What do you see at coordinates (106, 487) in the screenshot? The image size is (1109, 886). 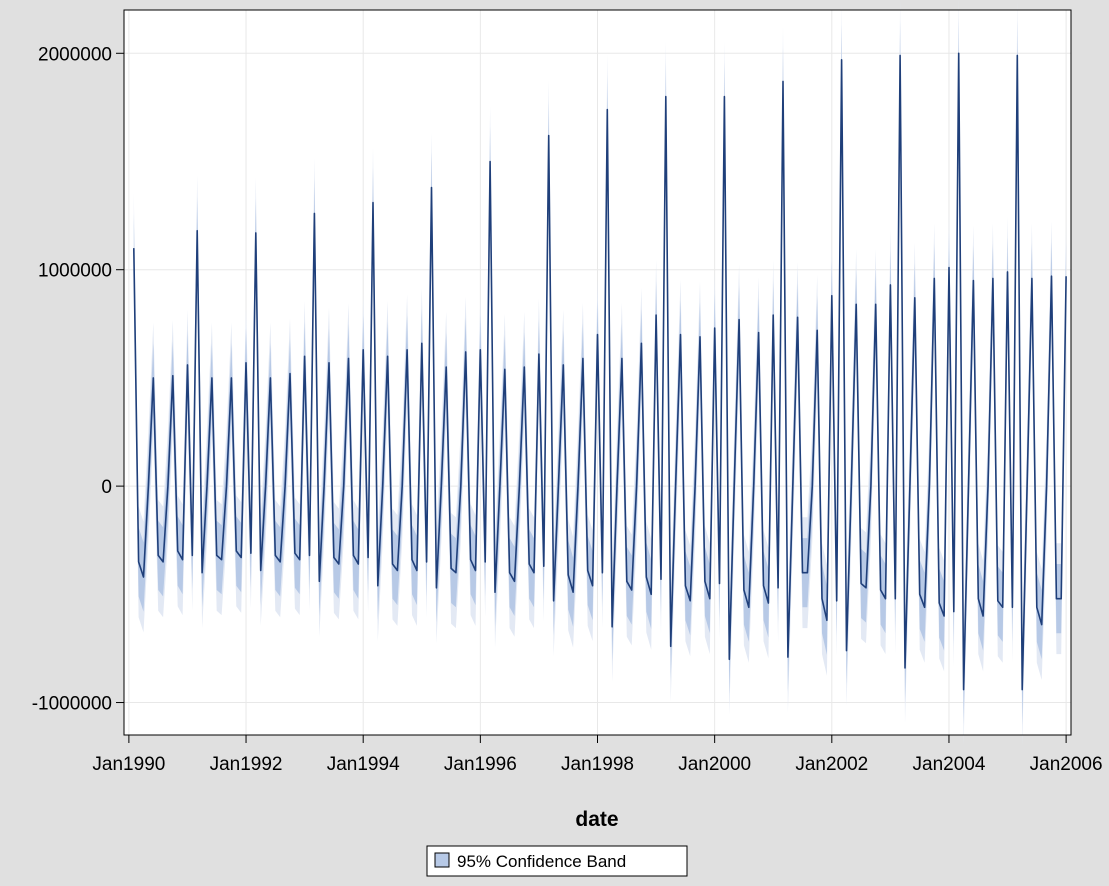 I see `y-tick-label: 0` at bounding box center [106, 487].